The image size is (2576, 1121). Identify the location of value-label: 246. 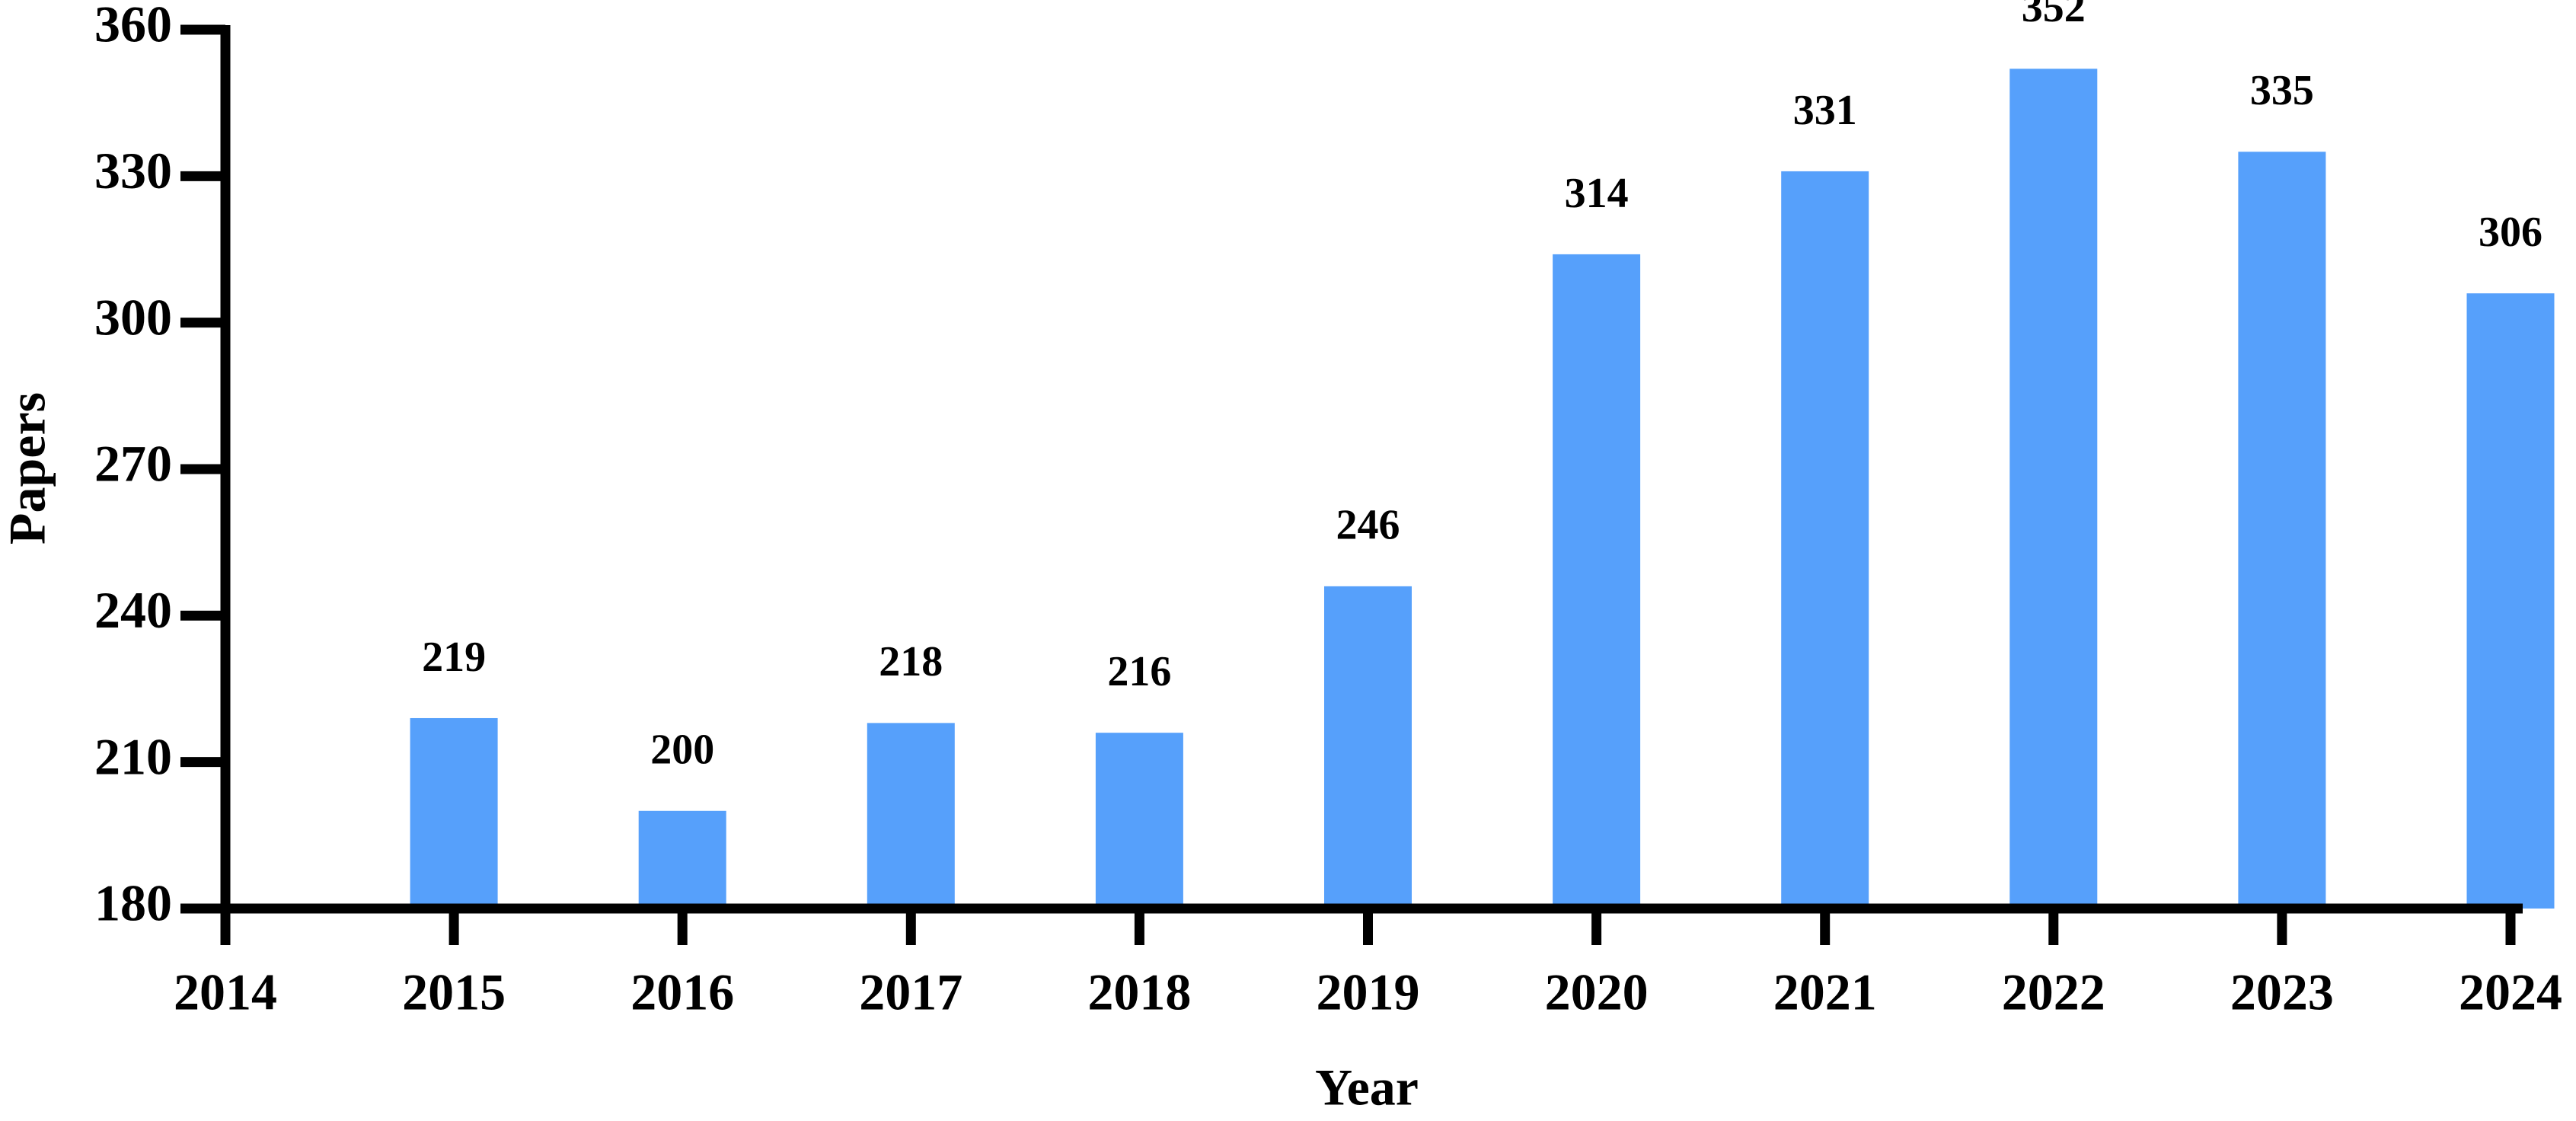
(1368, 525).